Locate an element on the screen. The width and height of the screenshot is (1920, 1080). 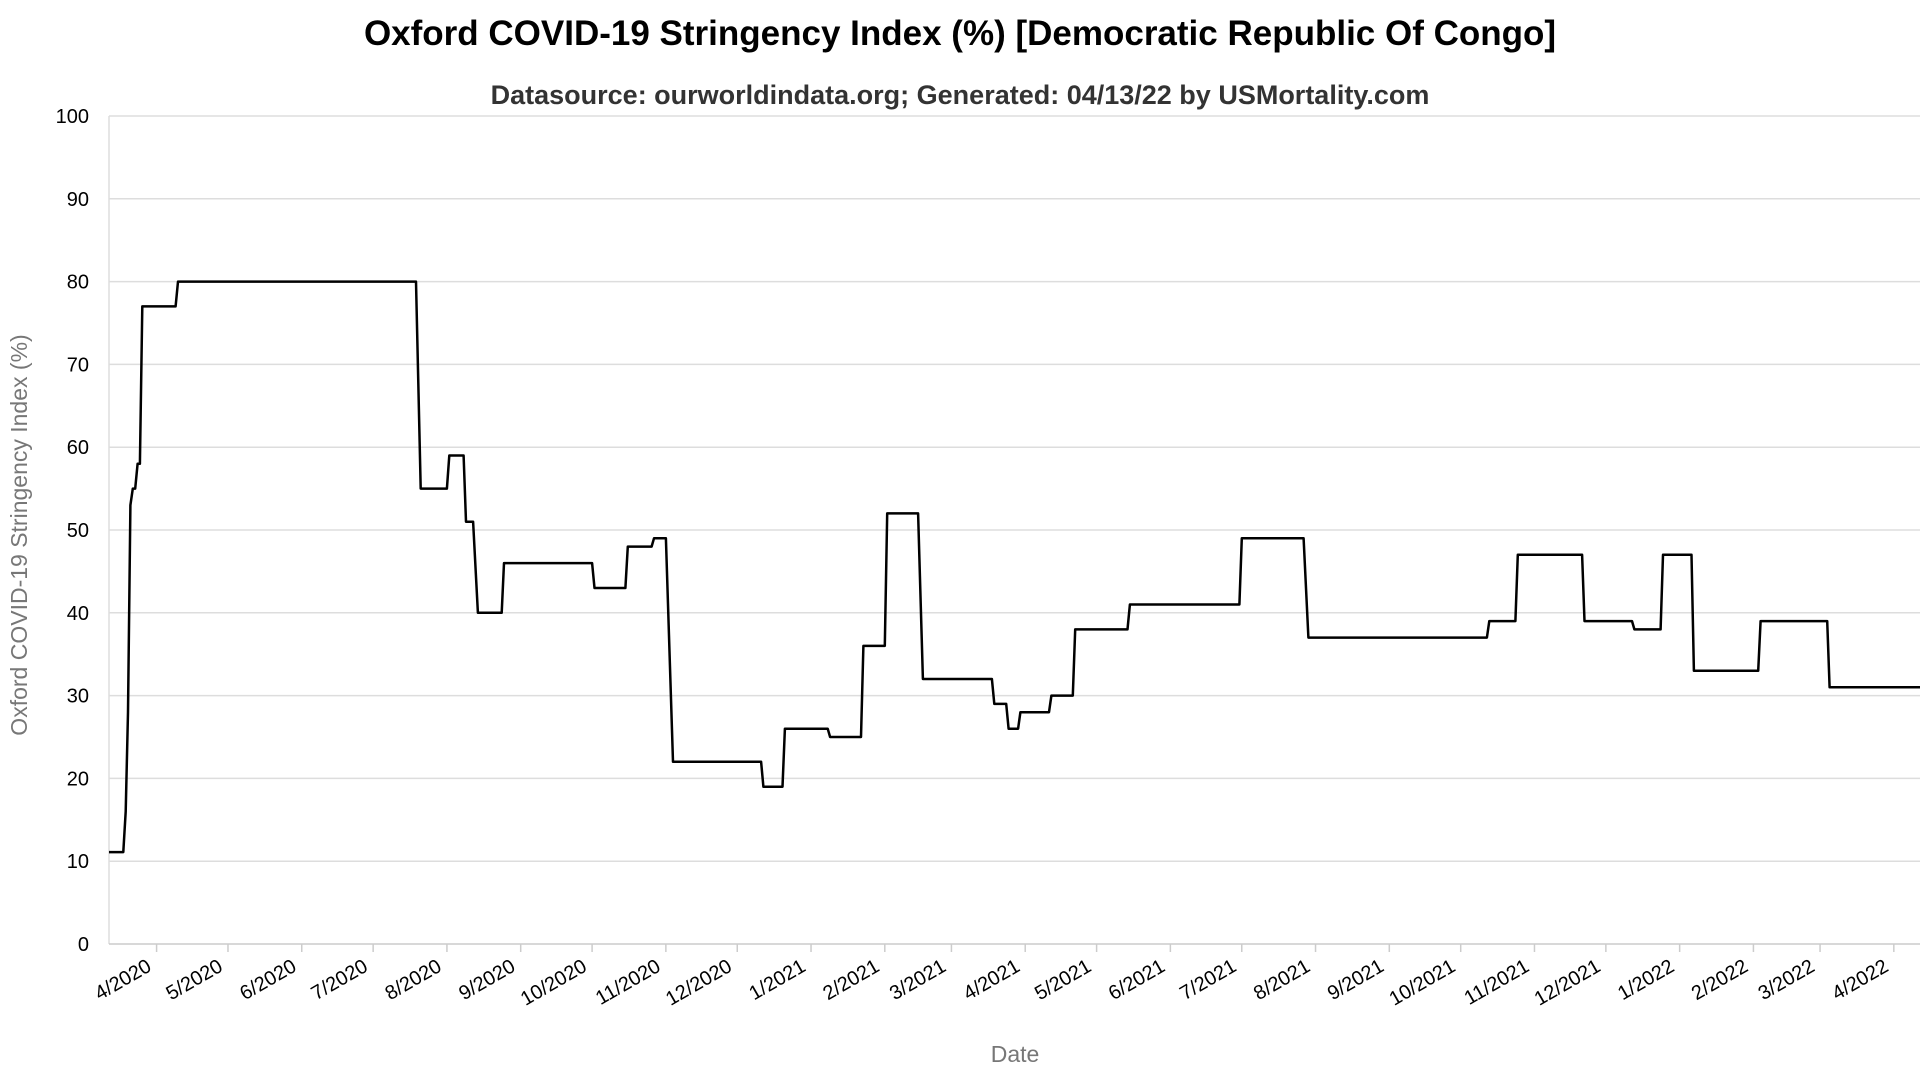
x-tick-label: 3/2022 is located at coordinates (1787, 980).